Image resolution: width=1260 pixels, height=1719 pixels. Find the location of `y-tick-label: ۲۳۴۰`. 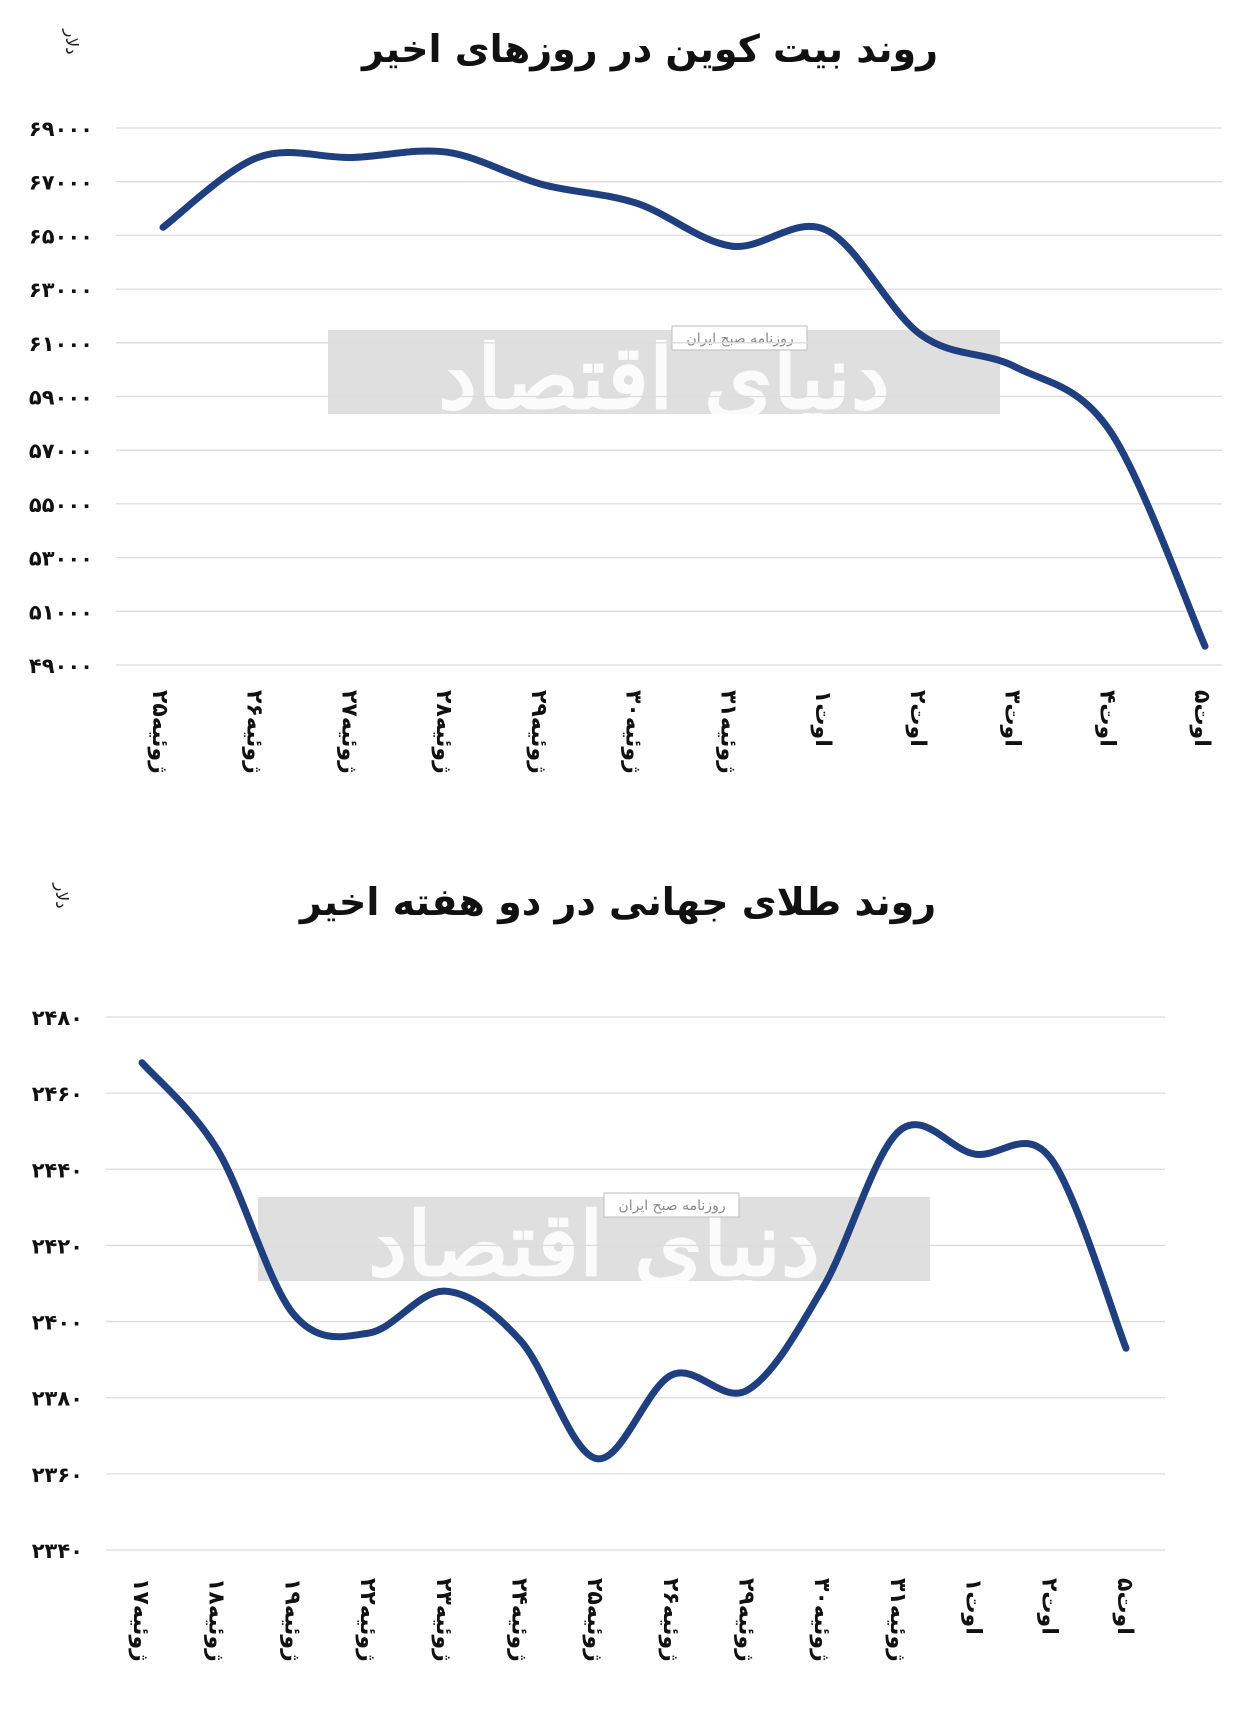

y-tick-label: ۲۳۴۰ is located at coordinates (57, 1551).